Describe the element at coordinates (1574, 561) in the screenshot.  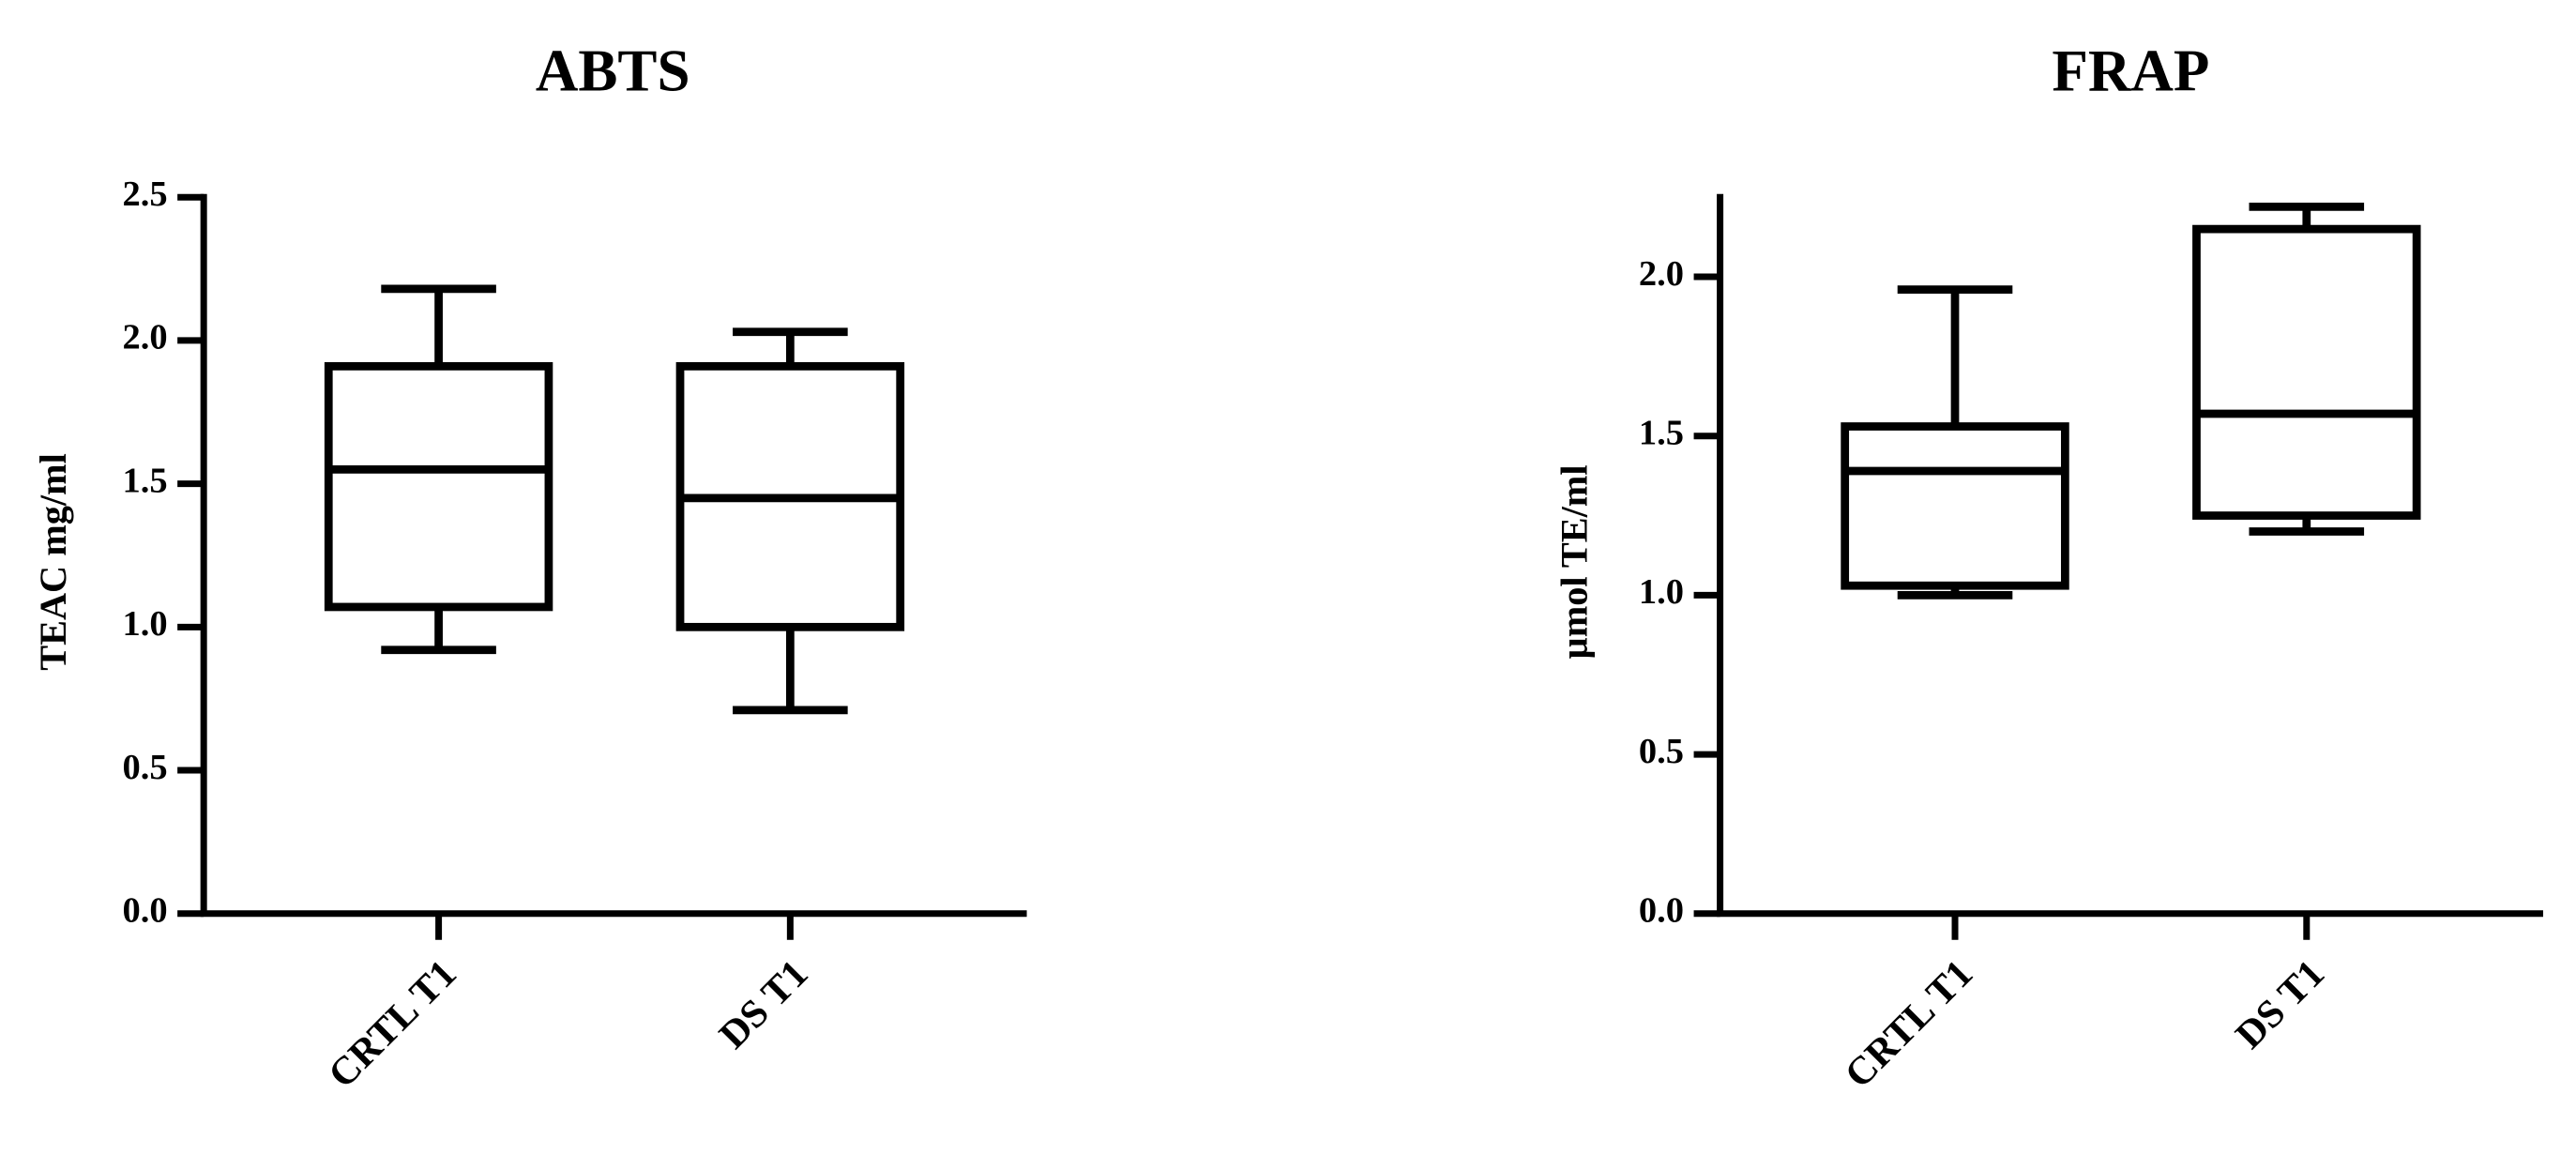
I see `y-axis-label: µmol TE/ml` at that location.